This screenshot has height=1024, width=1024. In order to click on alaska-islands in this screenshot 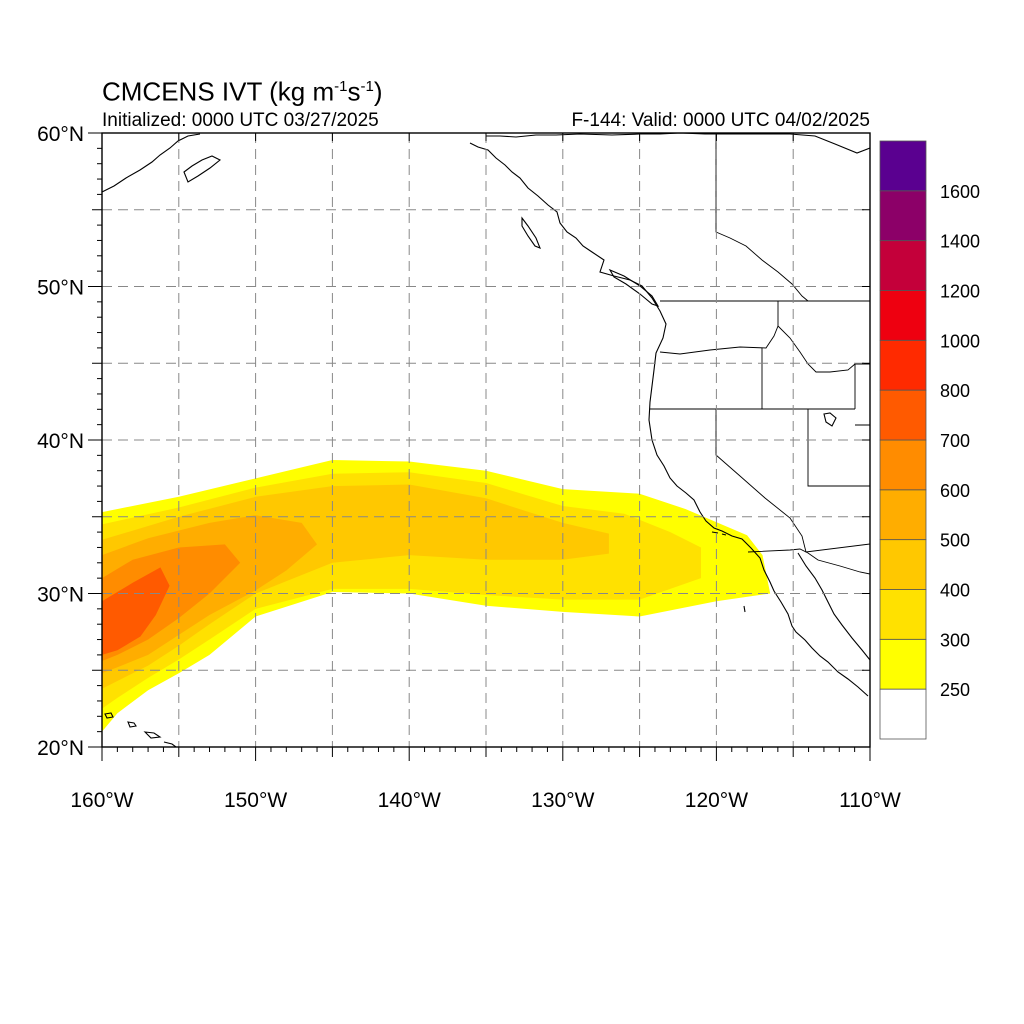, I will do `click(202, 169)`.